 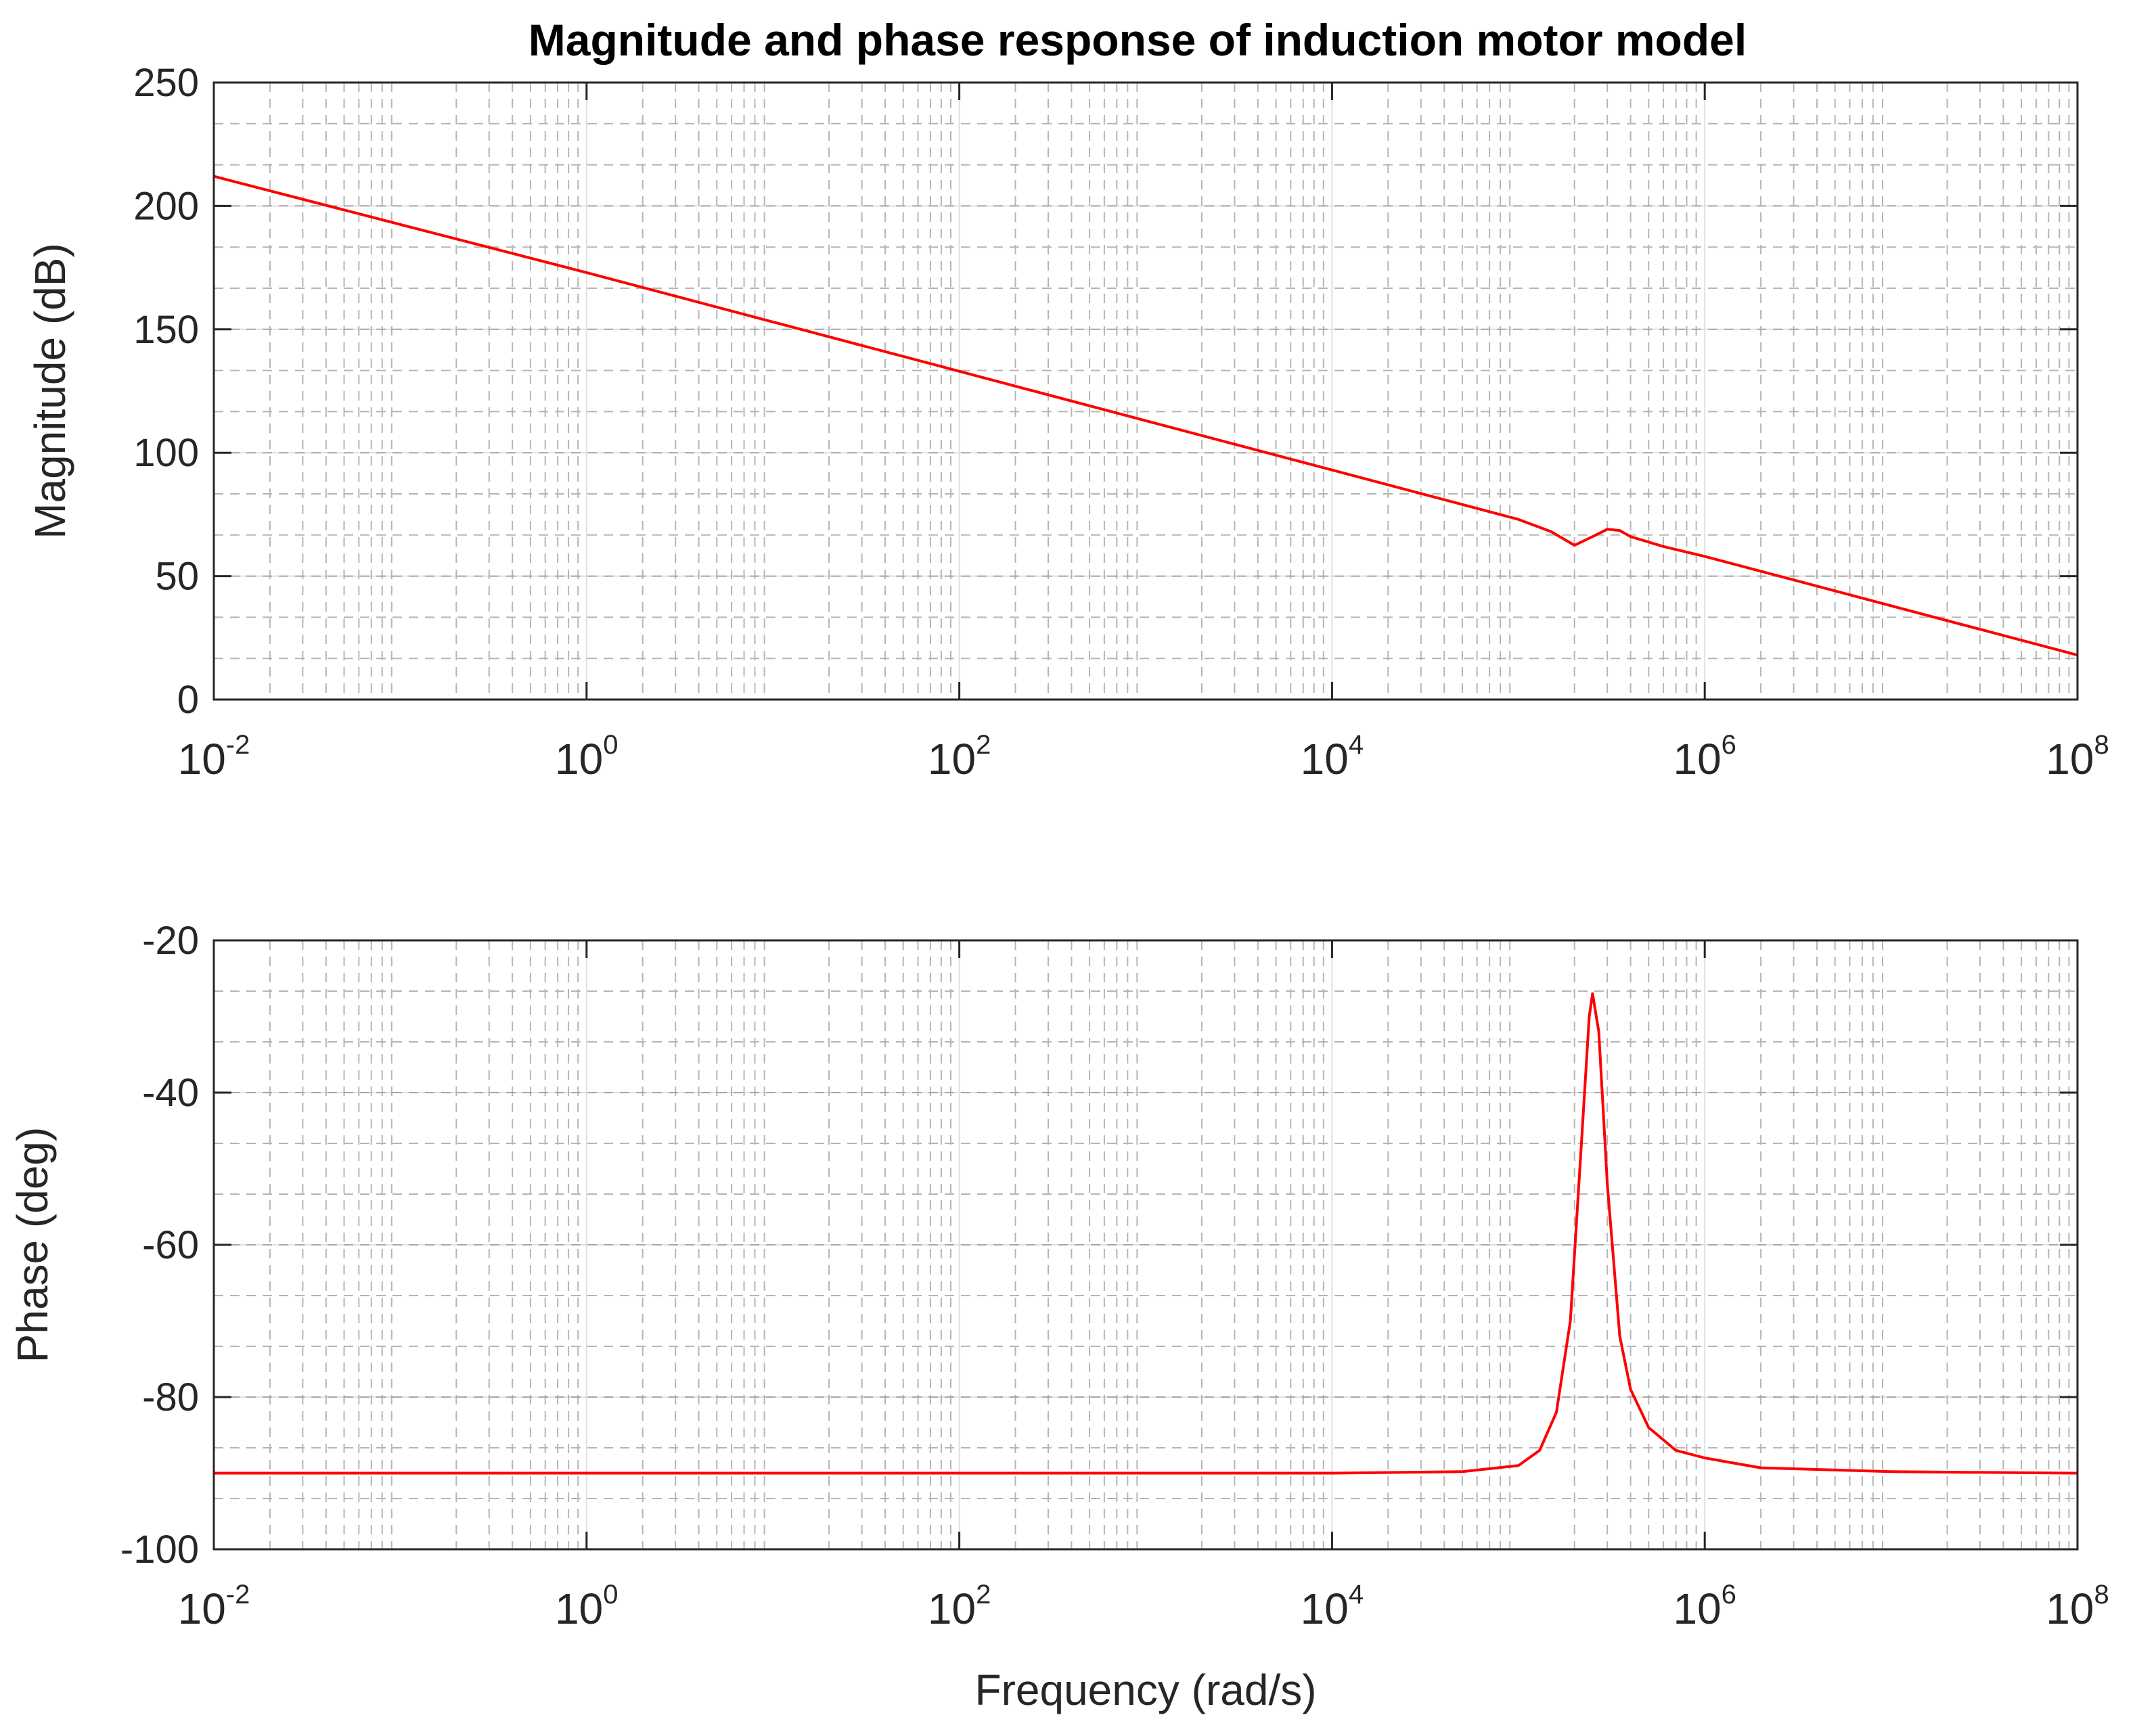 What do you see at coordinates (170, 941) in the screenshot?
I see `y-tick-label: -20` at bounding box center [170, 941].